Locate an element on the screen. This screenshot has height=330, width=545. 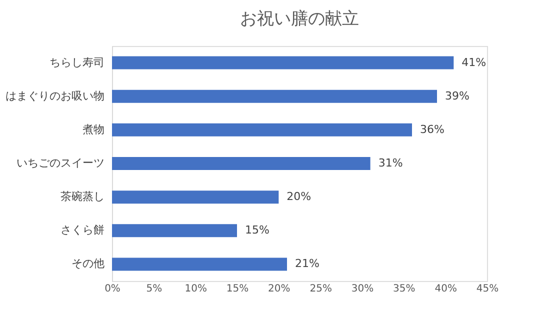
y-tick-label: 茶碗蒸し is located at coordinates (82, 197).